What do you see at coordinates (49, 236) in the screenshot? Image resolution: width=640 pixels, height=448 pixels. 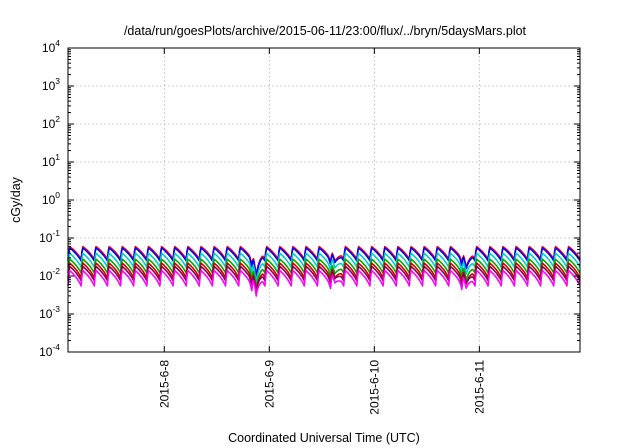 I see `y-tick-label: 10⁻¹` at bounding box center [49, 236].